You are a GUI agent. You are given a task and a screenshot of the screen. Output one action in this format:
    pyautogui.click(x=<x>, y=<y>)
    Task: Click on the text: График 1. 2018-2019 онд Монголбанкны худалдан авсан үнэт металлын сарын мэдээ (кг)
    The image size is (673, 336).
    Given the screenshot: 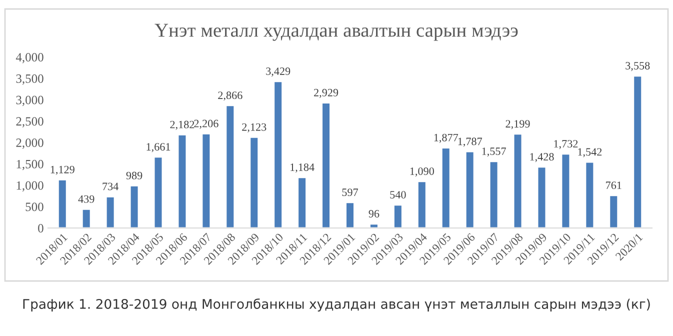 What is the action you would take?
    pyautogui.click(x=336, y=305)
    